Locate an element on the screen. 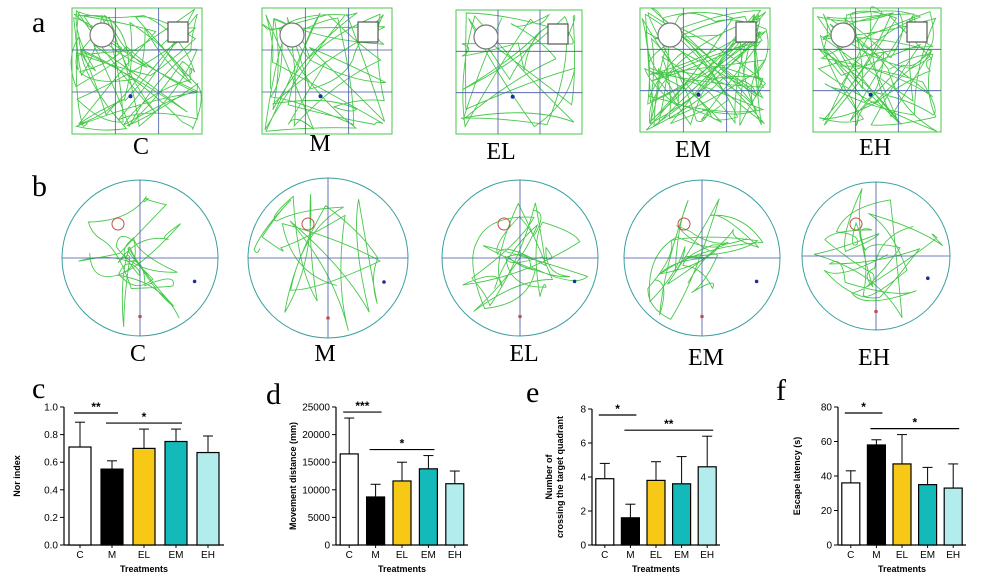 This screenshot has height=587, width=982. y-tick-label: 2 is located at coordinates (583, 512).